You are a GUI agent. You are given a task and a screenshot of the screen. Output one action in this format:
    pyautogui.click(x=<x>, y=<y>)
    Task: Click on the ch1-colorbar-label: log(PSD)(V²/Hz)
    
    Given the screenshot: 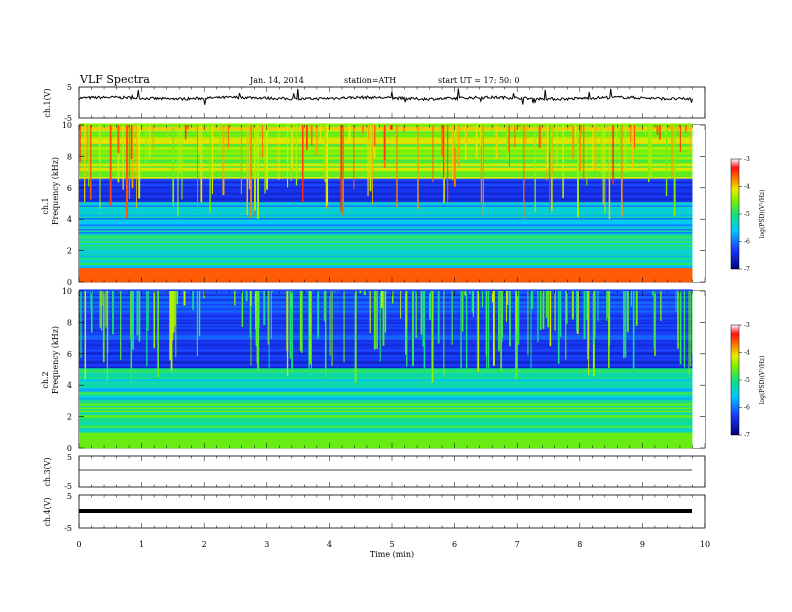 What is the action you would take?
    pyautogui.click(x=762, y=214)
    